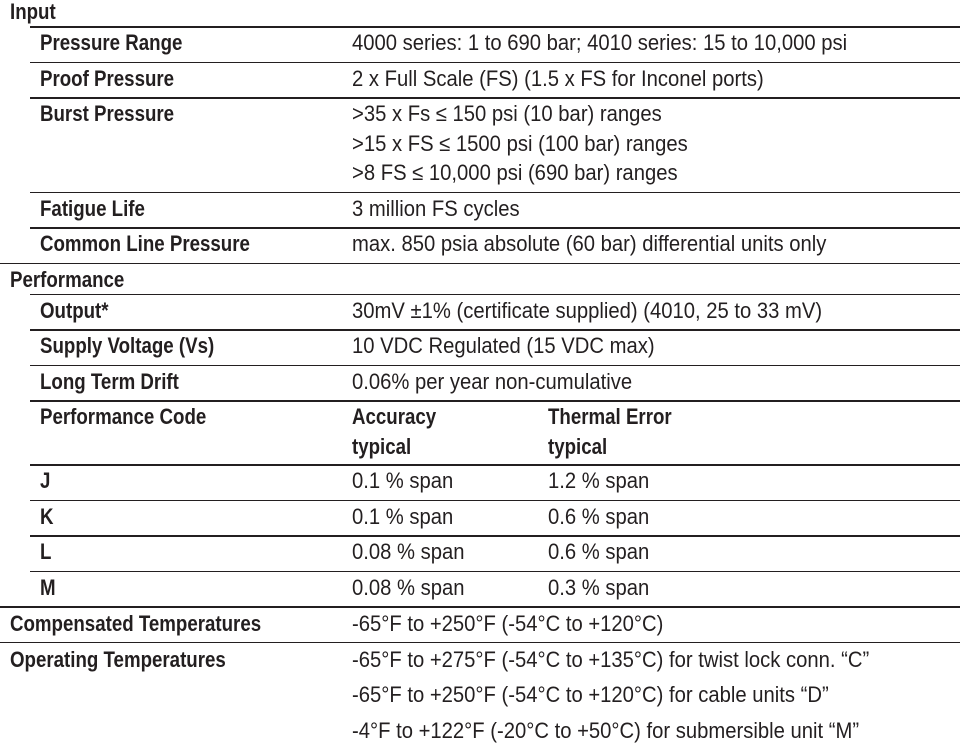  Describe the element at coordinates (107, 78) in the screenshot. I see `row-label: Proof Pressure` at that location.